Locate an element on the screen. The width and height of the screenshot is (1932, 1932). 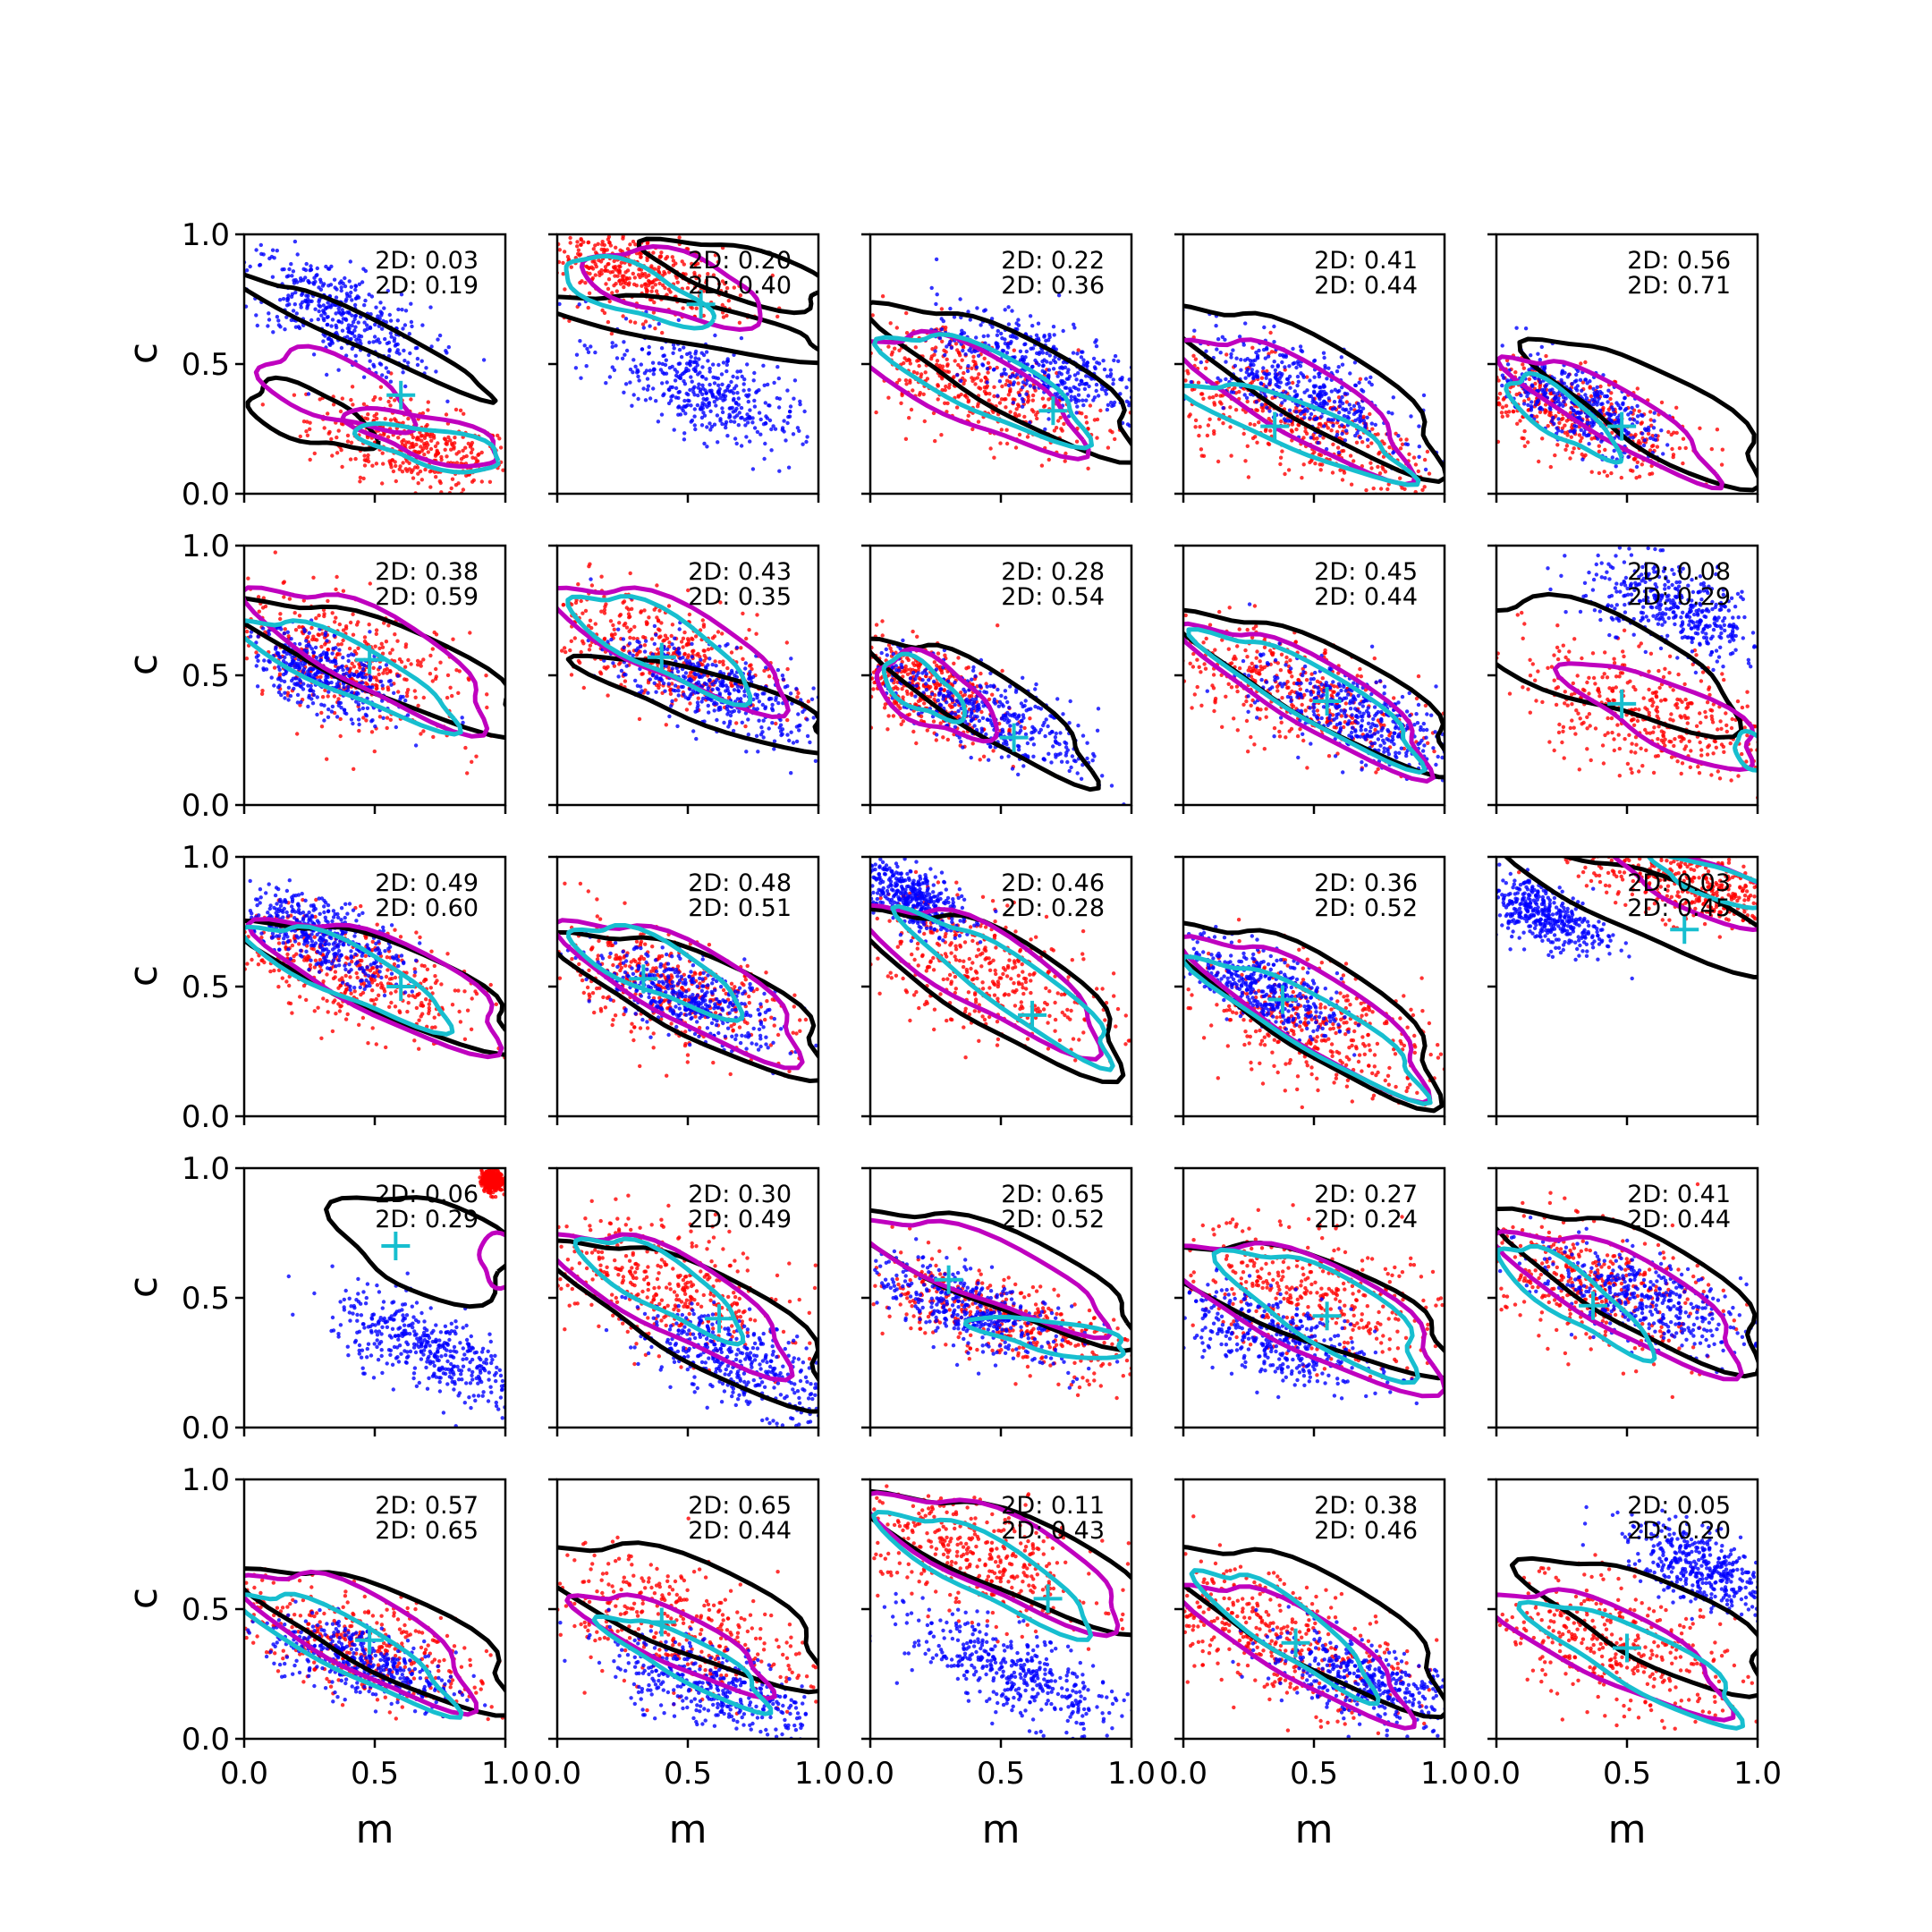
black-contour is located at coordinates (313, 413).